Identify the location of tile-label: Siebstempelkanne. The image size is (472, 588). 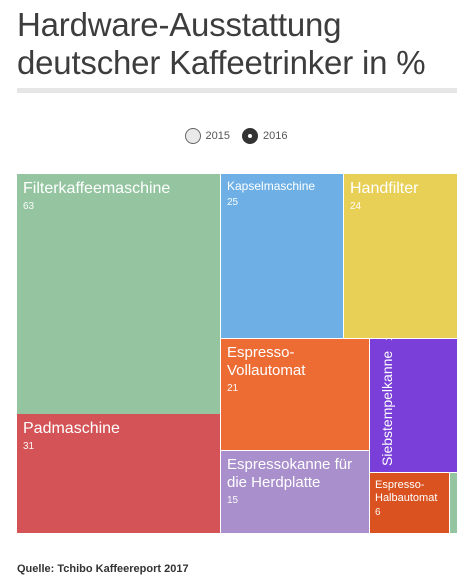
(387, 408).